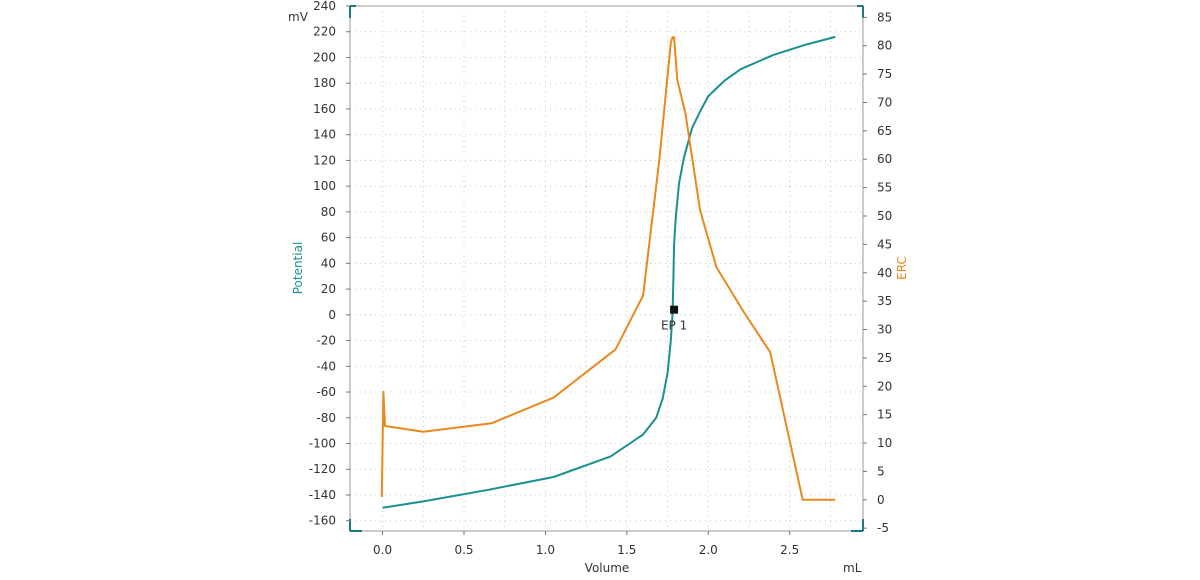 The width and height of the screenshot is (1200, 580). I want to click on x-tick-label: 1.0, so click(545, 550).